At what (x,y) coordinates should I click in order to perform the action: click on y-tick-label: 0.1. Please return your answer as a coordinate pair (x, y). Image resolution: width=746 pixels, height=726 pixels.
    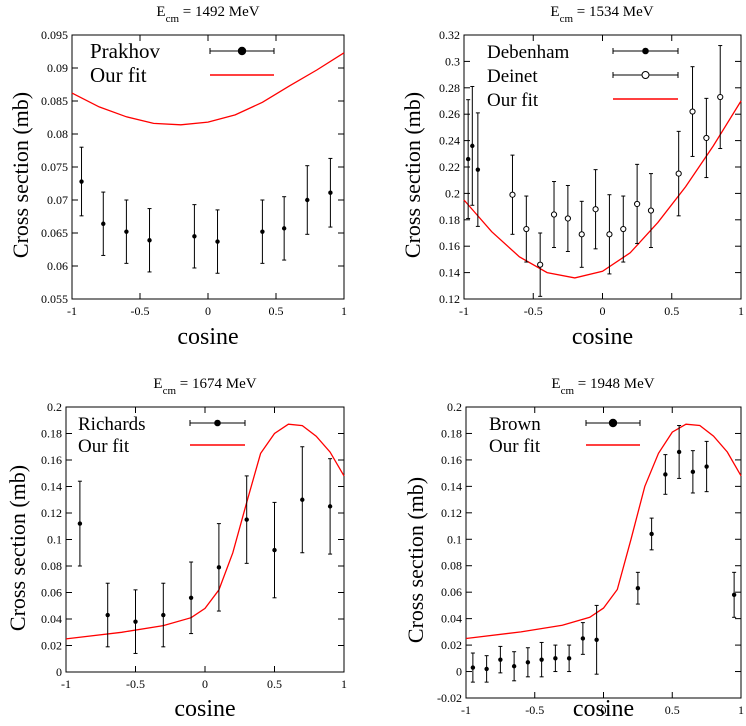
    Looking at the image, I should click on (454, 539).